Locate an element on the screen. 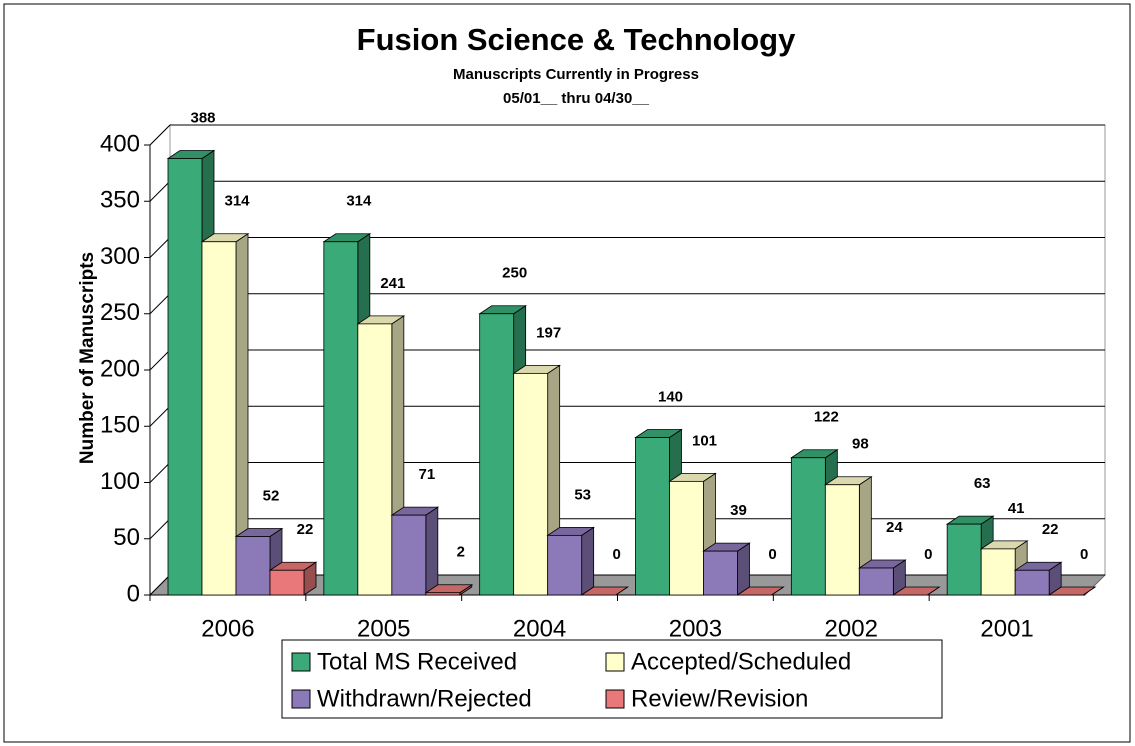  y-tick-label: 250 is located at coordinates (120, 312).